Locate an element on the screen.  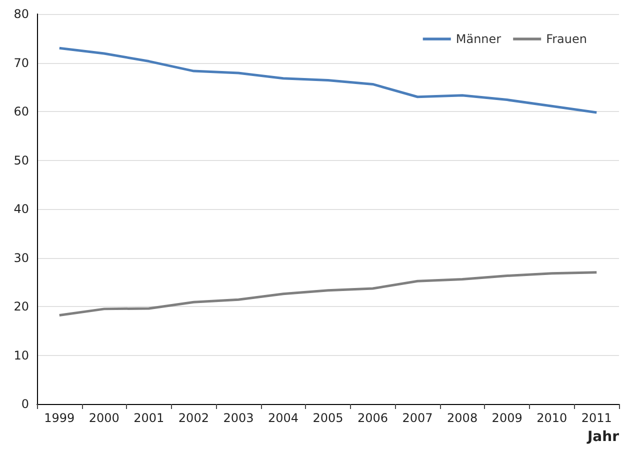
x-tick-label: 2008 is located at coordinates (462, 418).